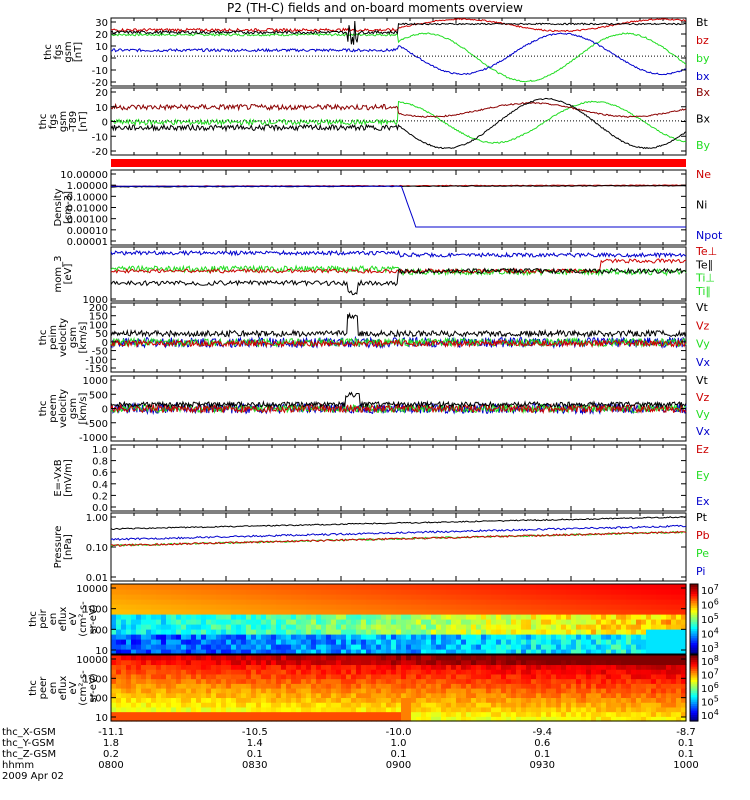 Image resolution: width=750 pixels, height=800 pixels. Describe the element at coordinates (58, 274) in the screenshot. I see `y-axis-label: mom_3` at that location.